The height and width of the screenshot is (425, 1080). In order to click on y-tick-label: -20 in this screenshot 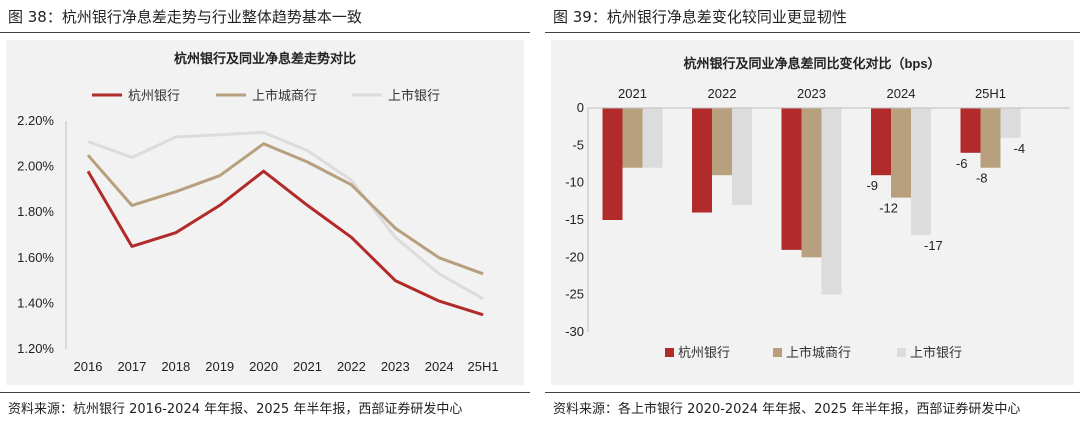, I will do `click(574, 256)`.